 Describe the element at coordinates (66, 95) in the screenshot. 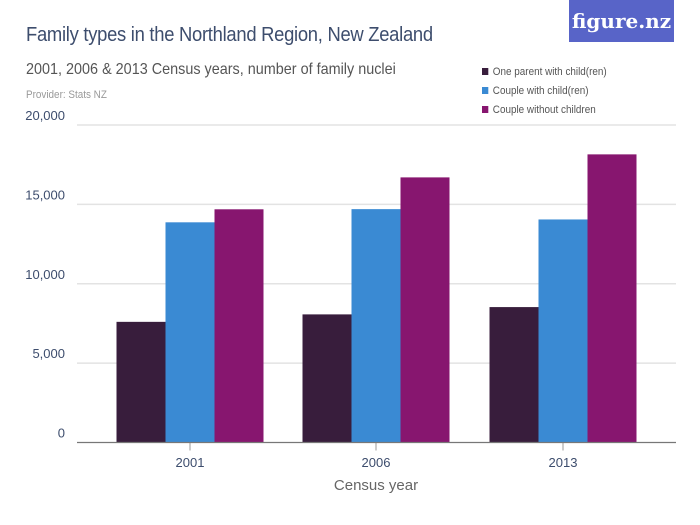

I see `provider-text: Provider: Stats NZ` at that location.